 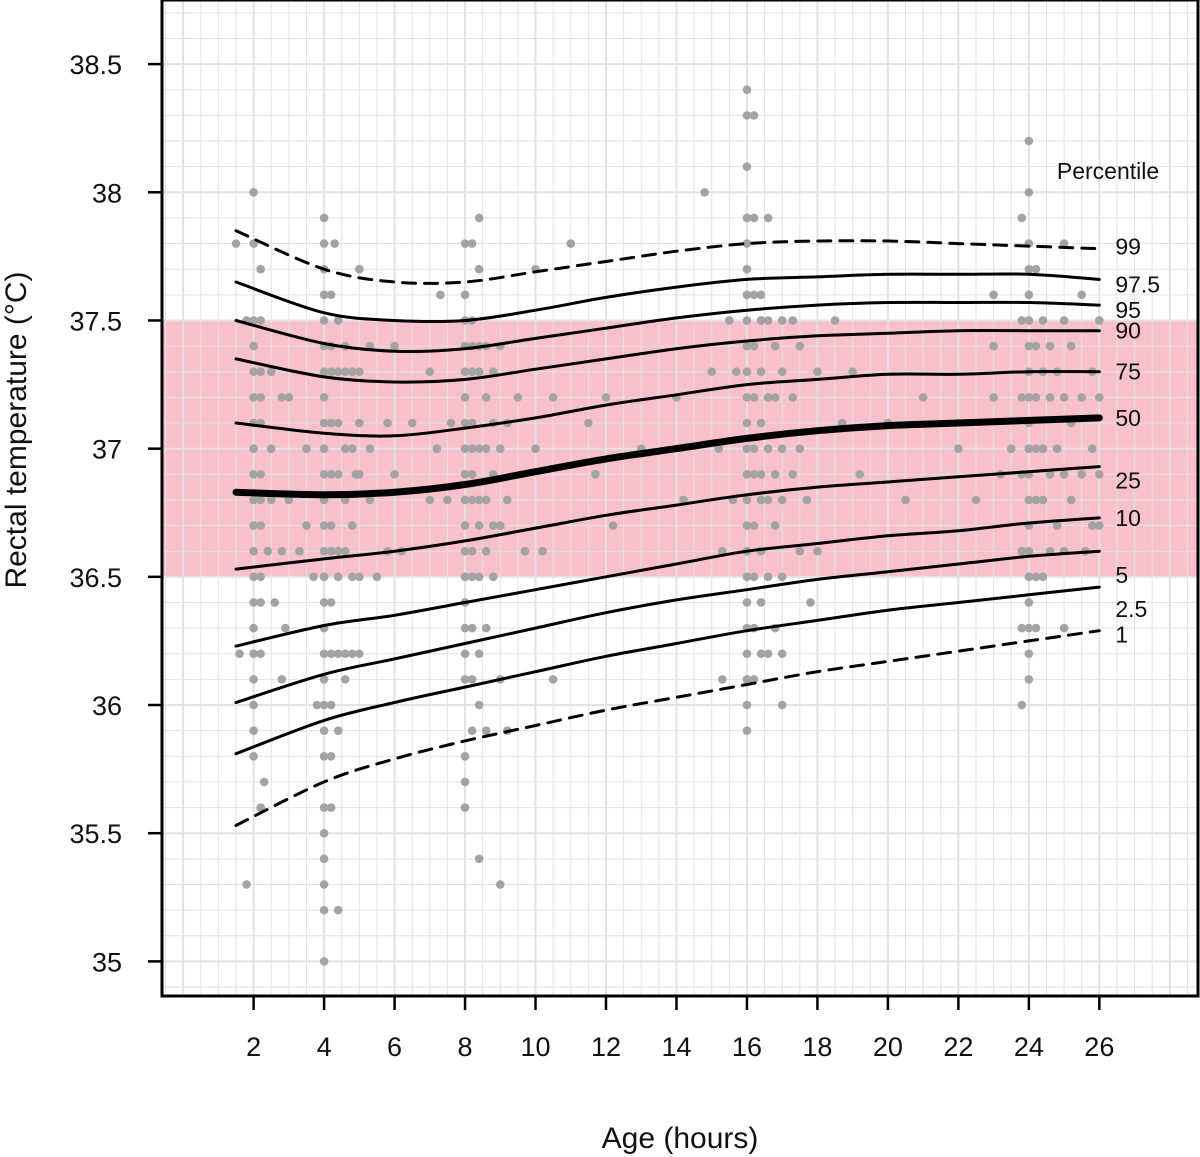 What do you see at coordinates (95, 321) in the screenshot?
I see `y-tick-label: 37.5` at bounding box center [95, 321].